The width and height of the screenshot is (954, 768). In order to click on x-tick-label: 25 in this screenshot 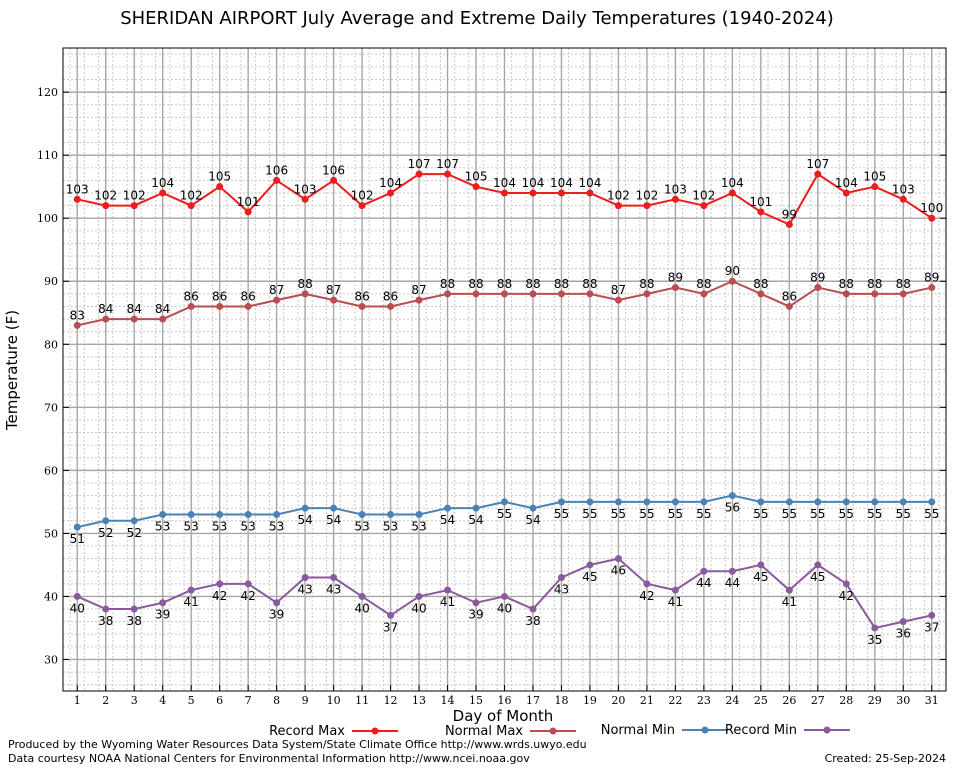, I will do `click(761, 700)`.